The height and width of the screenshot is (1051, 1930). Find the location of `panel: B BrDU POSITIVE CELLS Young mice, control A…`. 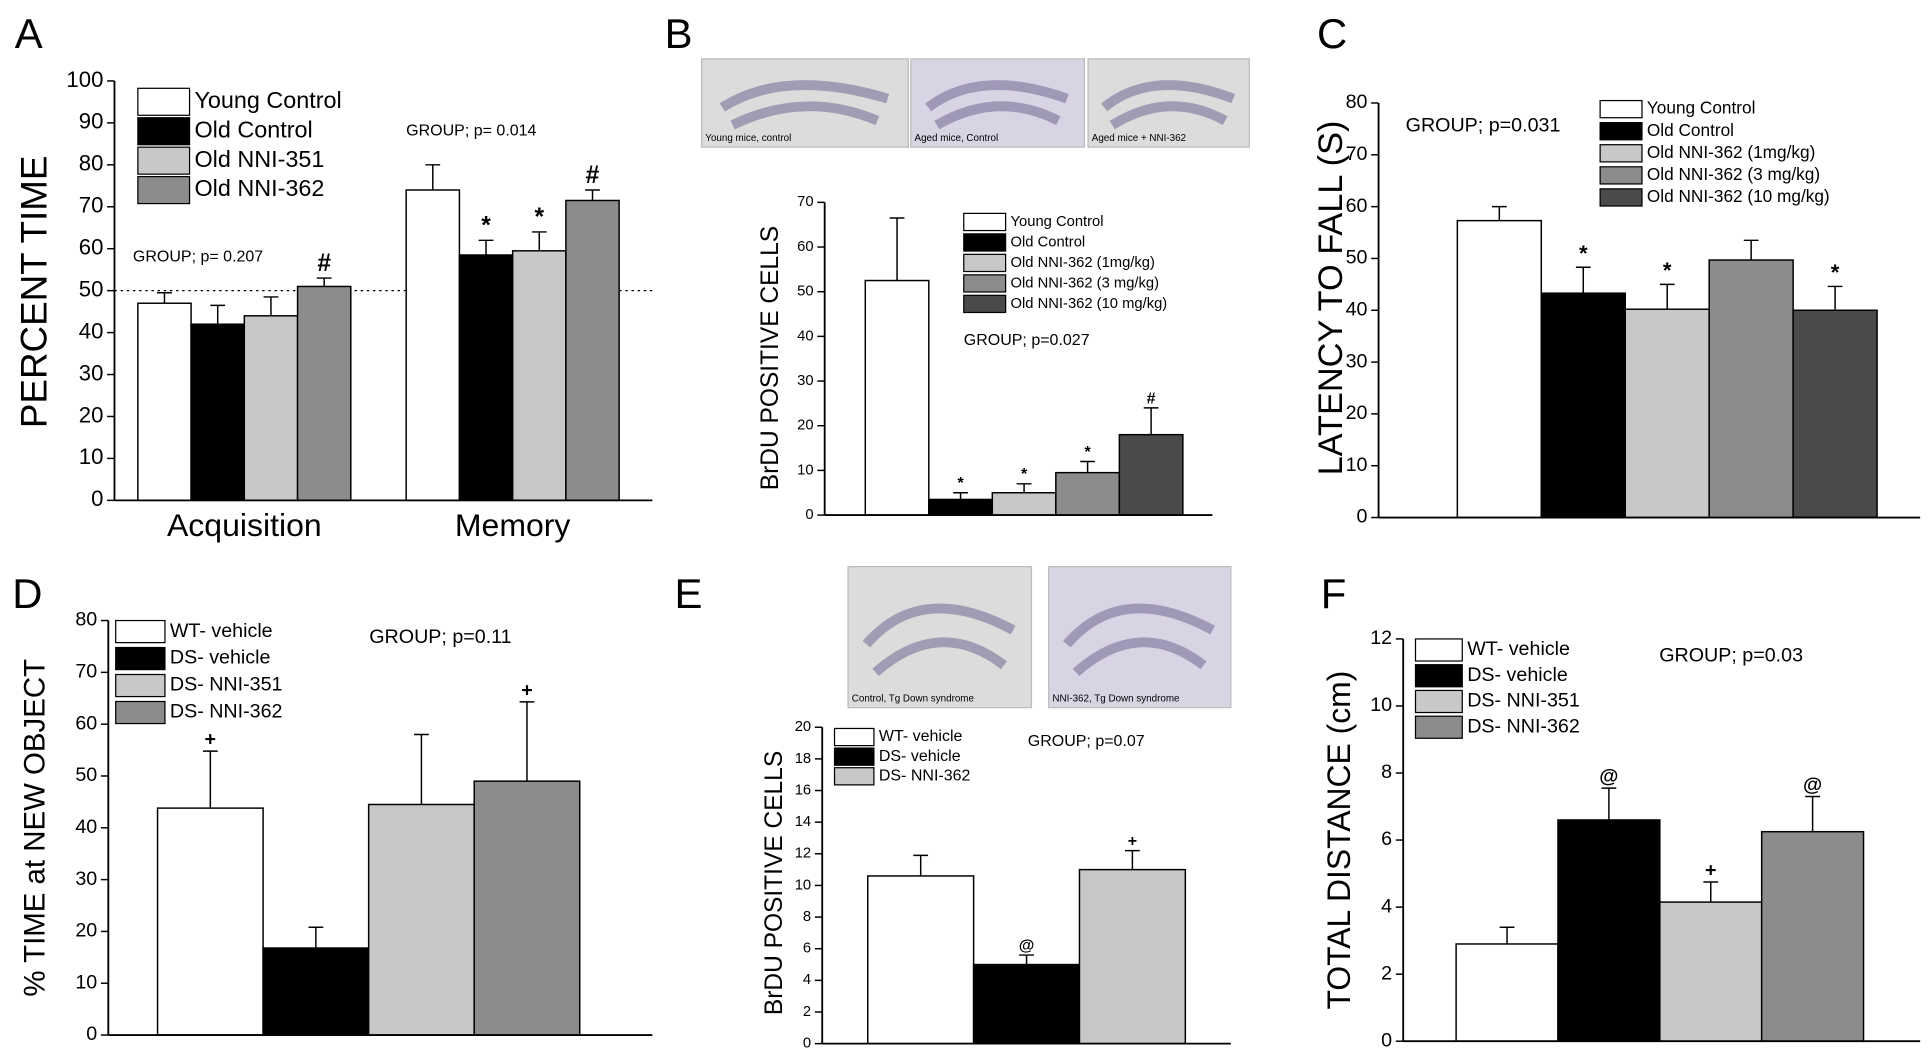

panel: B BrDU POSITIVE CELLS Young mice, control A… is located at coordinates (957, 266).